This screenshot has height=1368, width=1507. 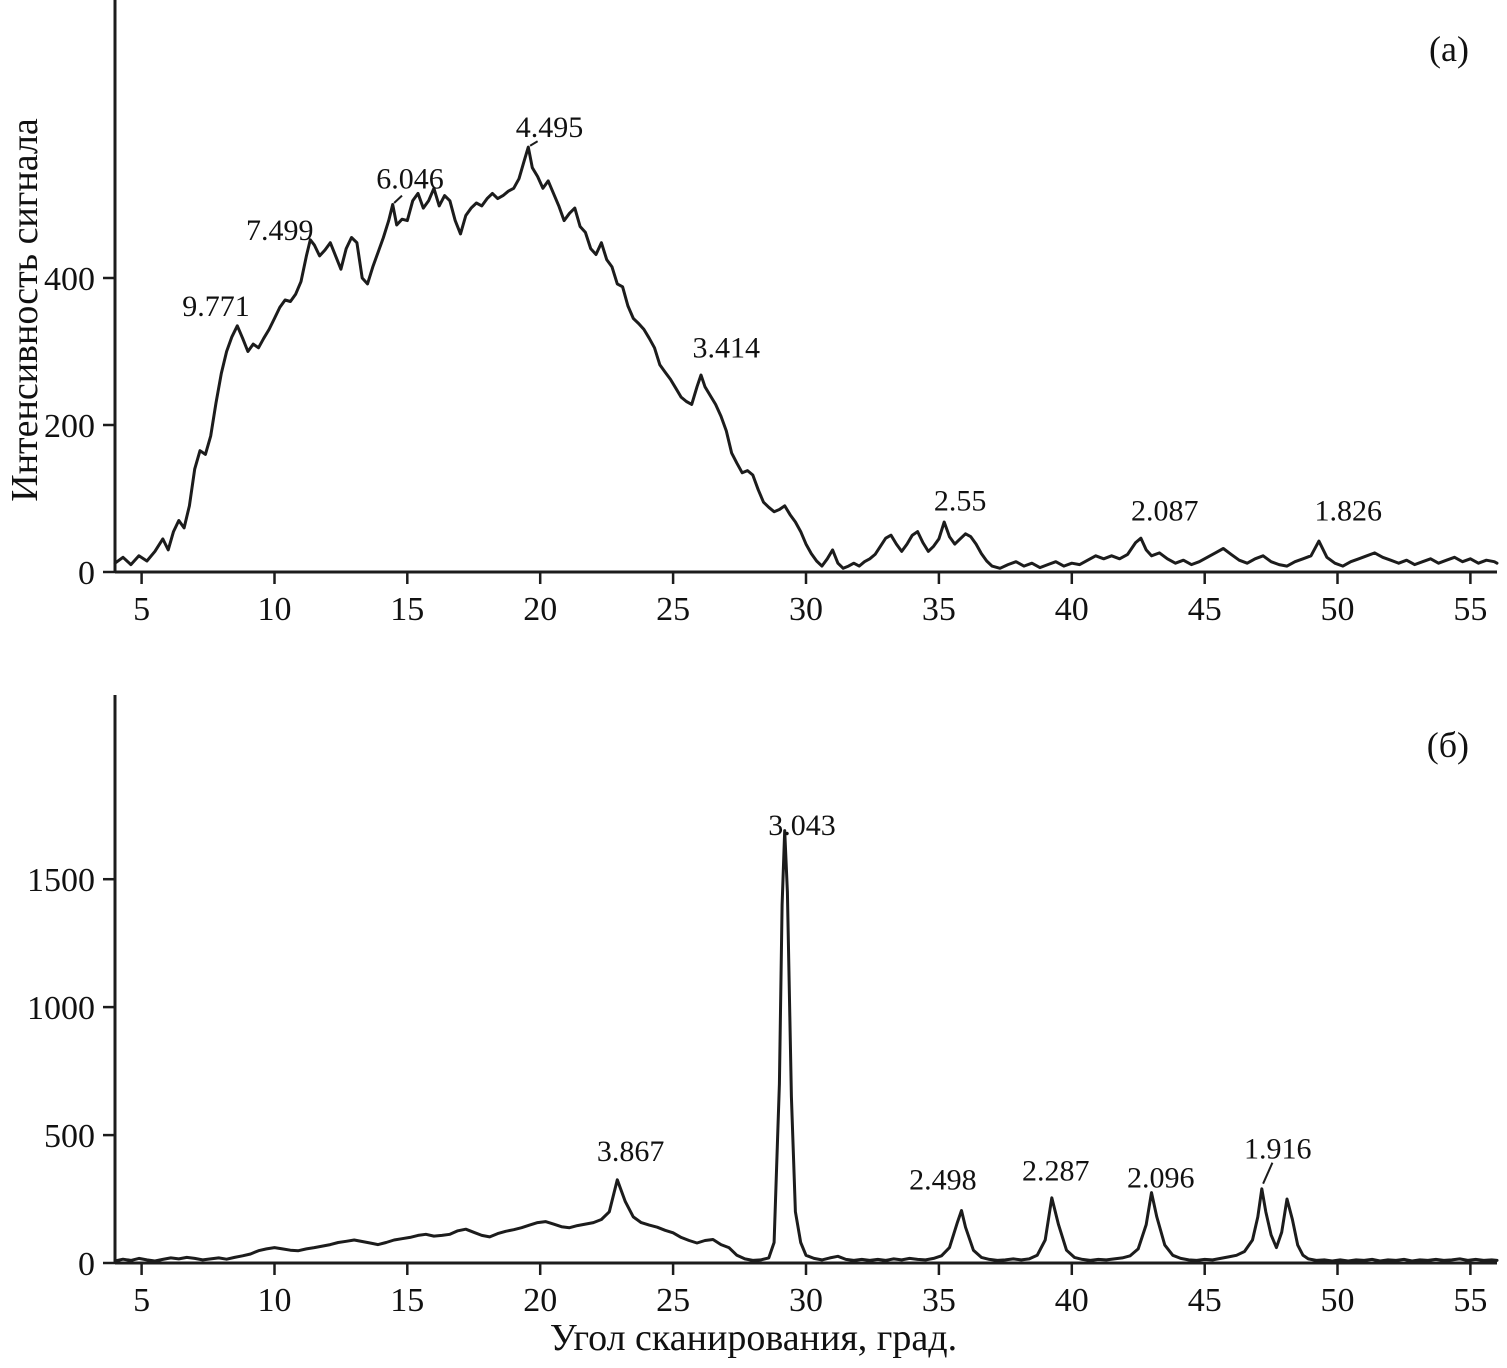 I want to click on peak-annotation: 2.287, so click(x=1056, y=1171).